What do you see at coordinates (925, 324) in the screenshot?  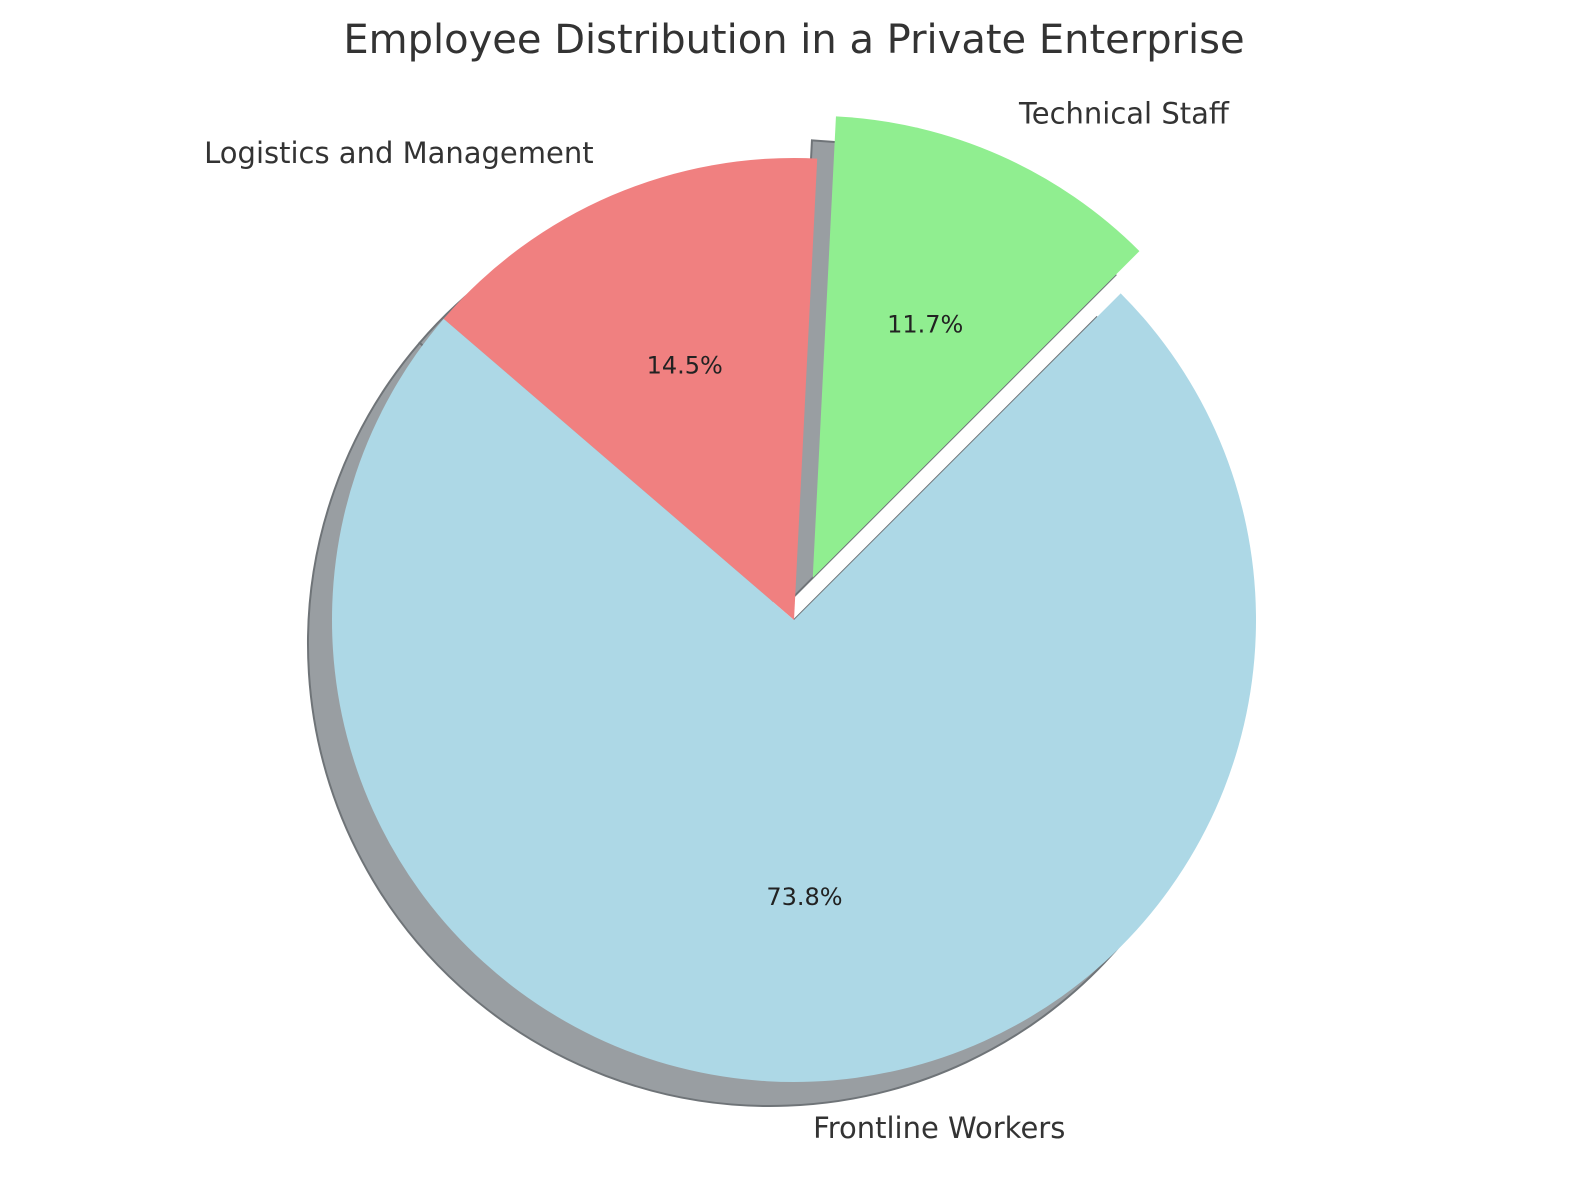 I see `slice-percent-technical-staff: 11.7%` at bounding box center [925, 324].